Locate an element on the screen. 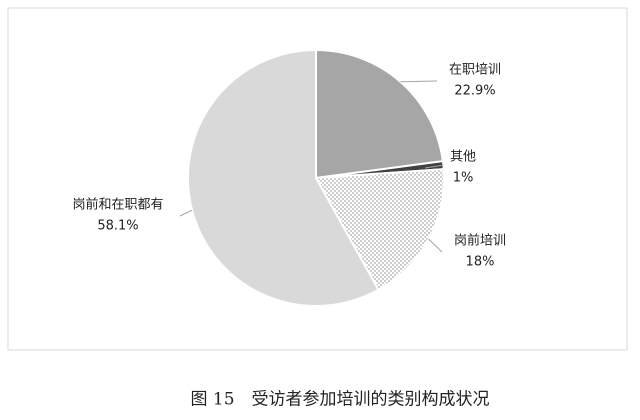 This screenshot has width=640, height=420. value-label: 1% is located at coordinates (463, 178).